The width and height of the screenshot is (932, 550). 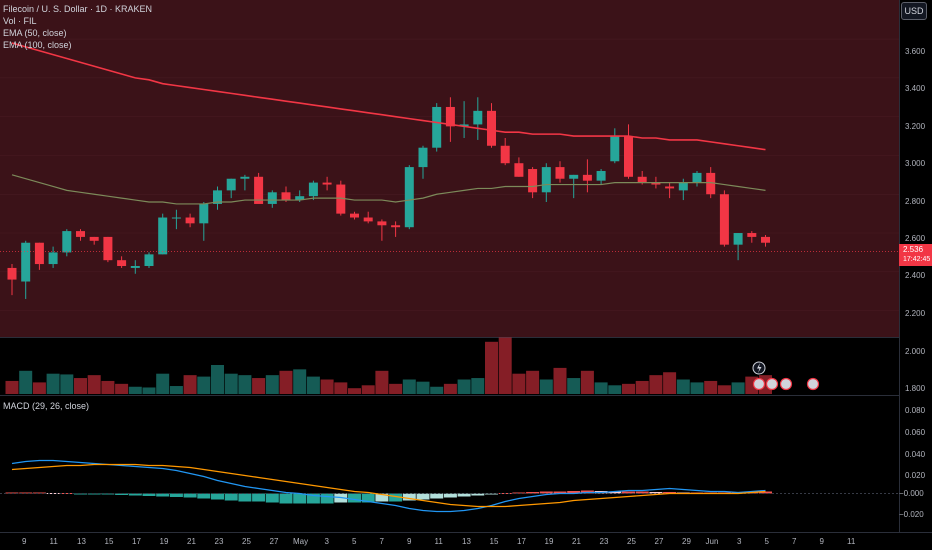 I want to click on time-tick: 11, so click(x=438, y=541).